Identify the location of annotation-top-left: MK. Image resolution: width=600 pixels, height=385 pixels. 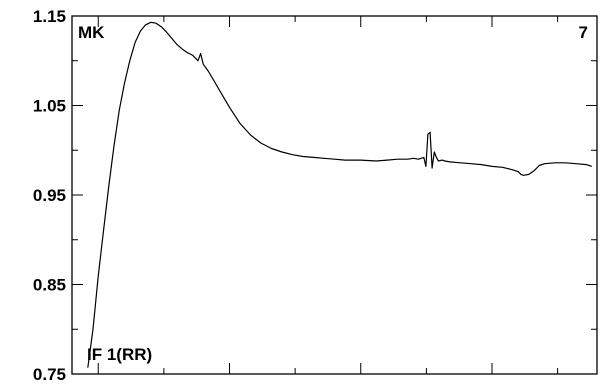
(91, 32).